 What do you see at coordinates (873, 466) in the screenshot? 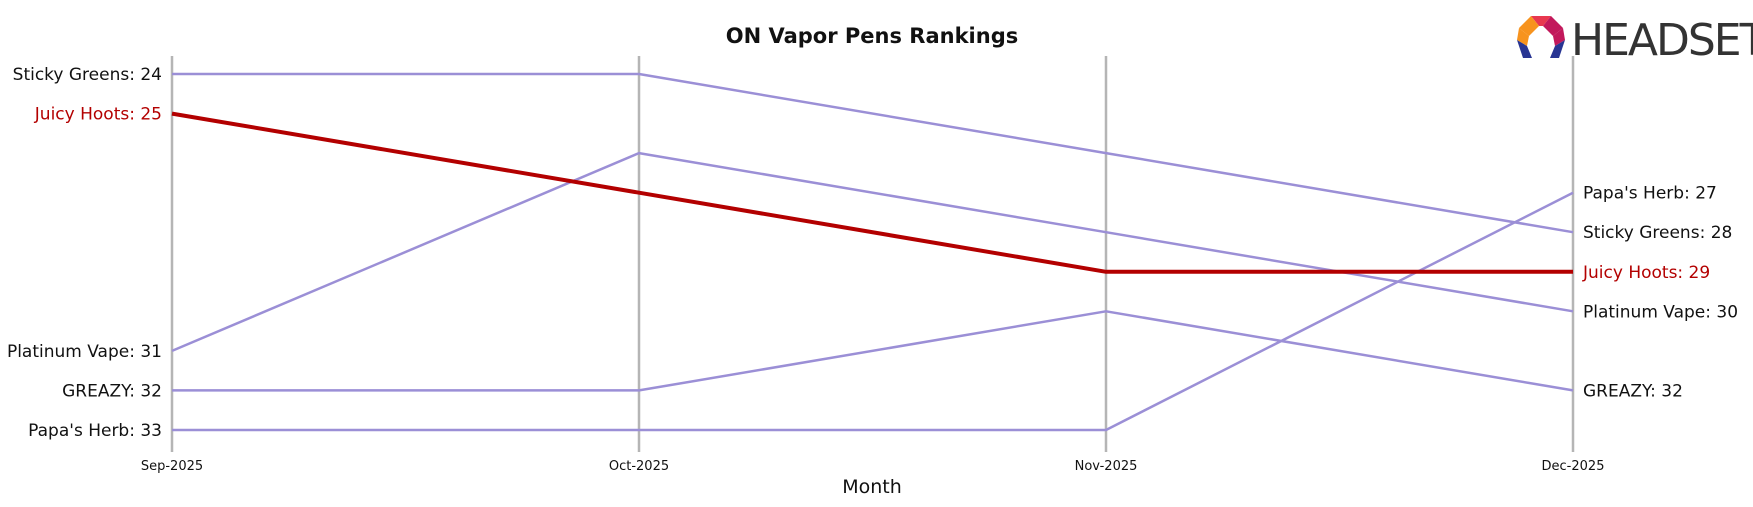
I see `x-tick-labels: Sep-2025 Oct-2025 Nov-2025 Dec-2025` at bounding box center [873, 466].